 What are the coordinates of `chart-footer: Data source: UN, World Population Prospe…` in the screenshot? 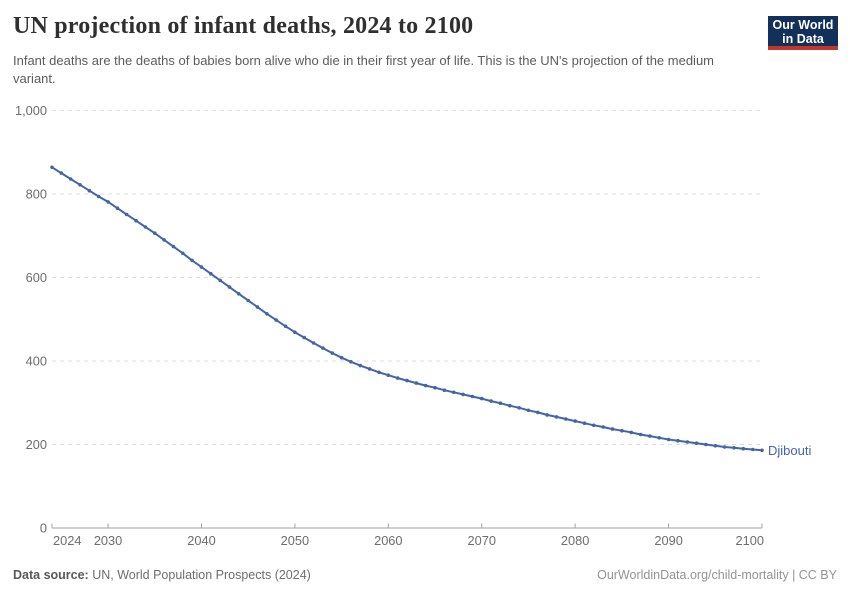 It's located at (425, 575).